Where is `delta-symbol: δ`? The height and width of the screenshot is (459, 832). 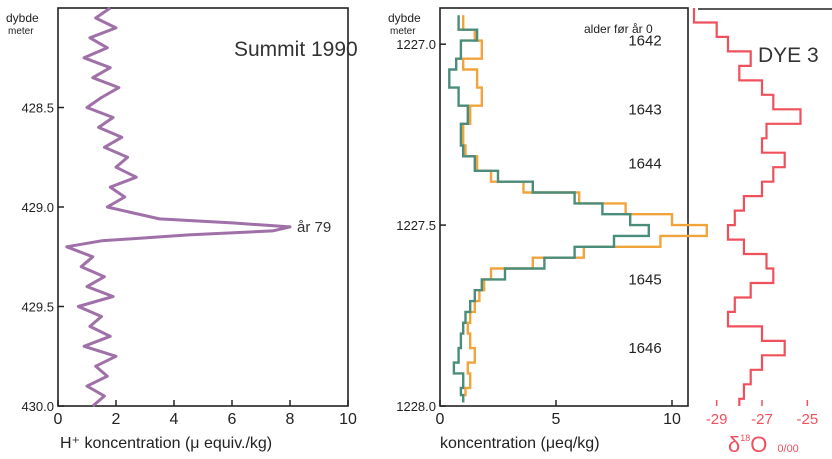
delta-symbol: δ is located at coordinates (734, 444).